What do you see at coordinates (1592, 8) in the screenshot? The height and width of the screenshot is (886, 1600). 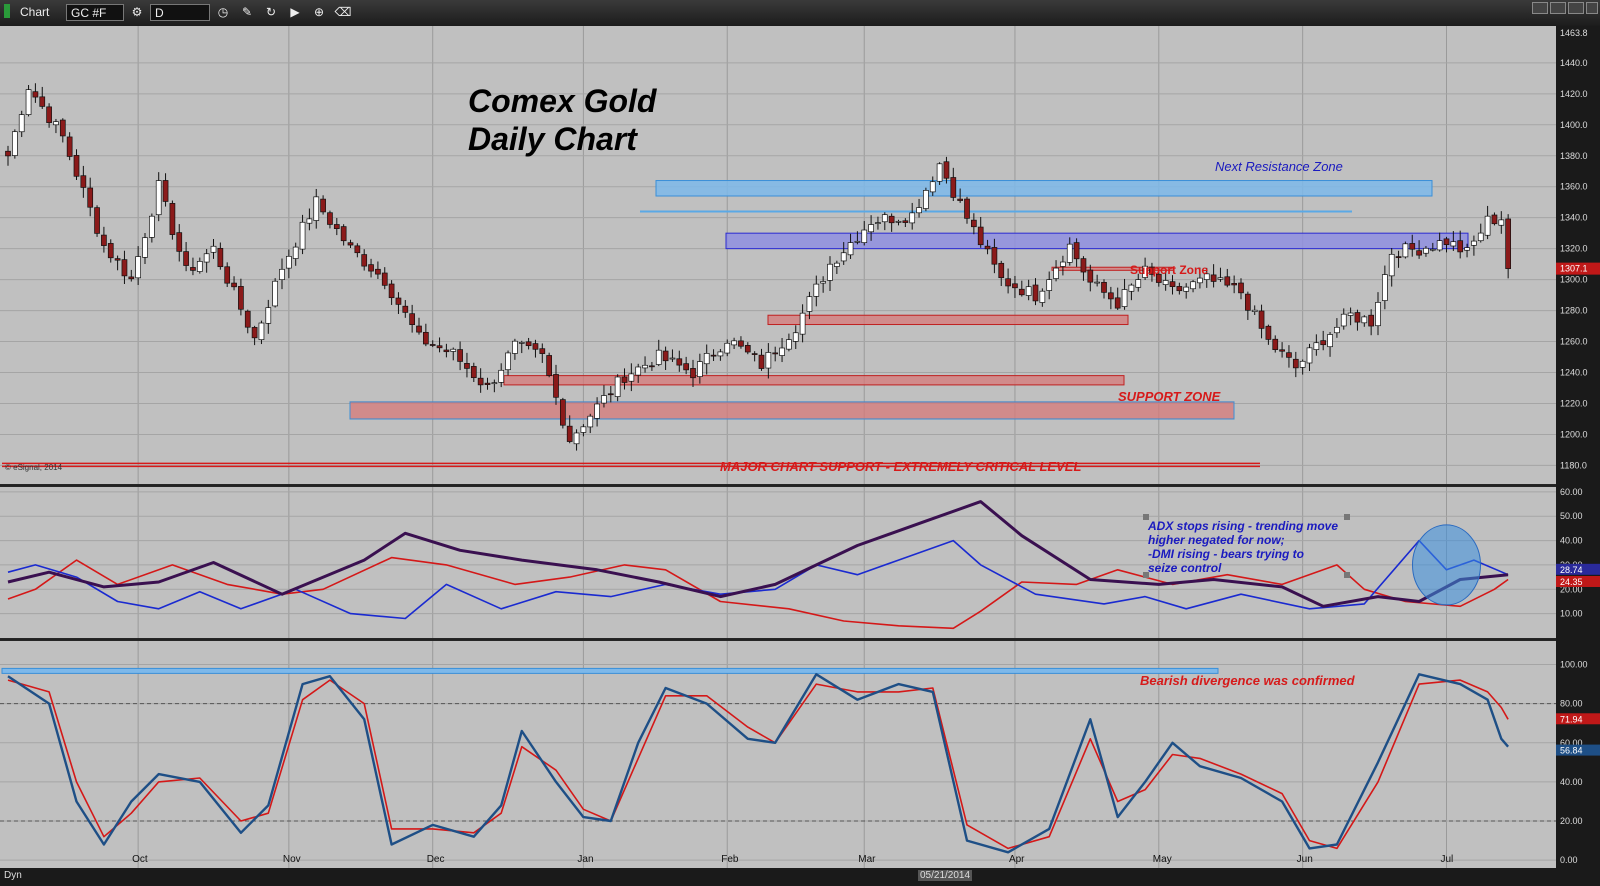 I see `close-icon` at bounding box center [1592, 8].